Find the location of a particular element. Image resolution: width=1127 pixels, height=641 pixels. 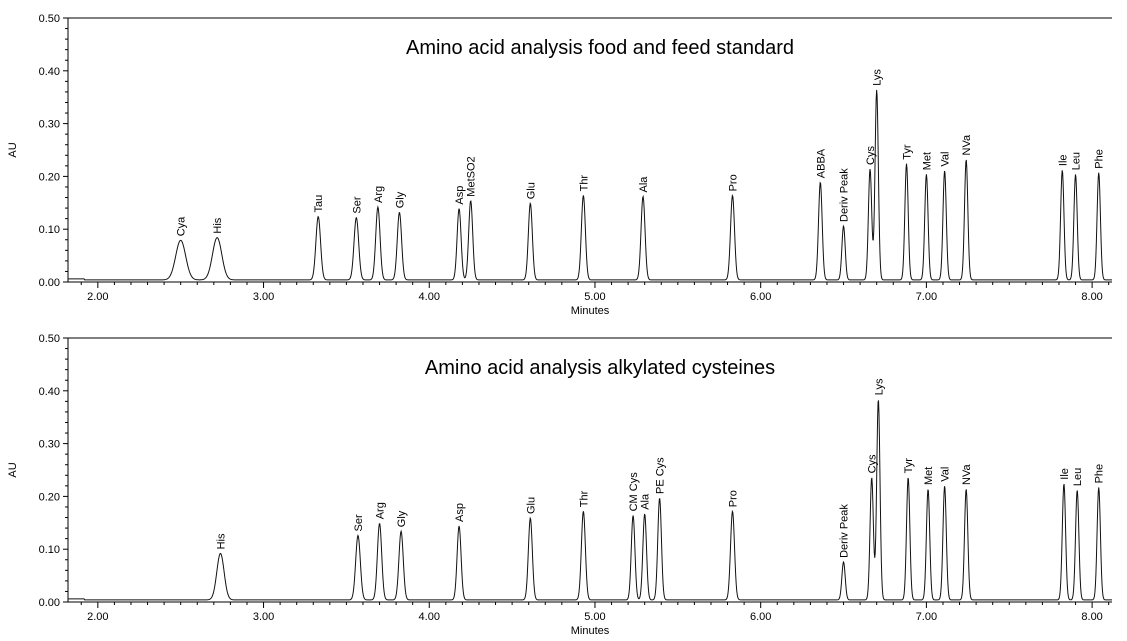

peak-label: MetSO2 is located at coordinates (472, 176).